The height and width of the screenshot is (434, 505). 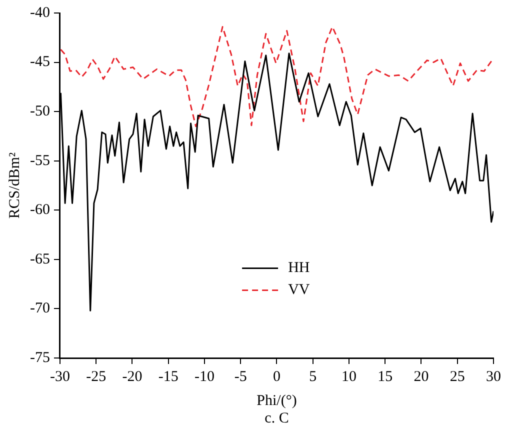 What do you see at coordinates (60, 376) in the screenshot?
I see `x-tick-label: -30` at bounding box center [60, 376].